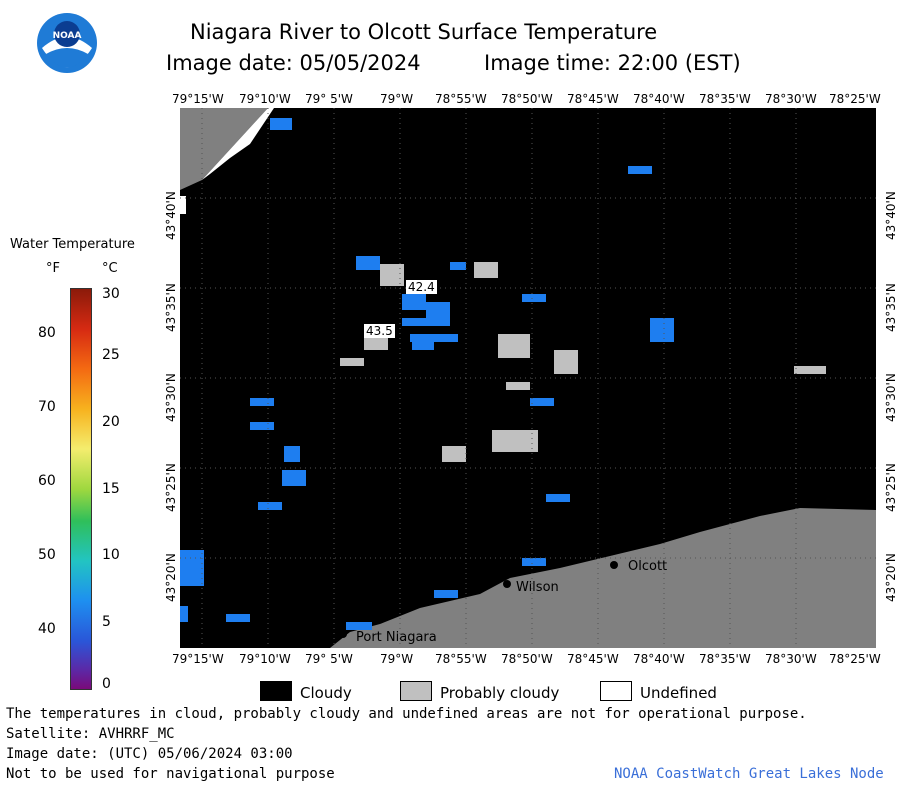 The width and height of the screenshot is (916, 790). I want to click on lat-label-left: 43°30'N, so click(171, 397).